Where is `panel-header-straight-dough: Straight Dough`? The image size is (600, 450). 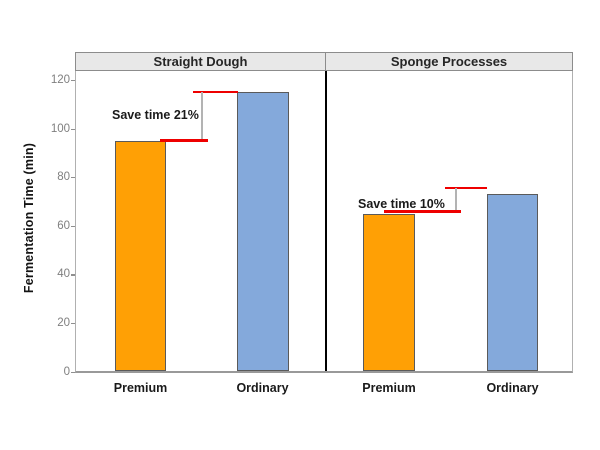
panel-header-straight-dough: Straight Dough is located at coordinates (200, 61).